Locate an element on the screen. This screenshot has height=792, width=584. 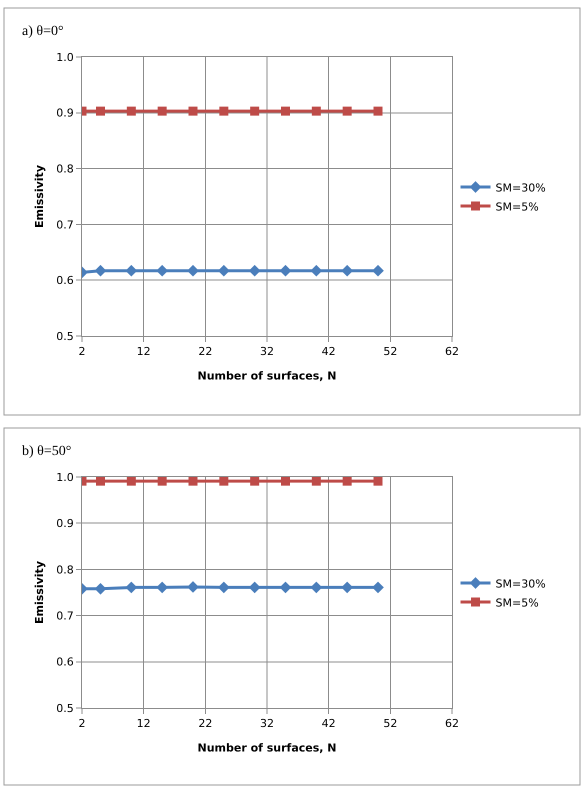
chart-title: a) θ=0° is located at coordinates (43, 31).